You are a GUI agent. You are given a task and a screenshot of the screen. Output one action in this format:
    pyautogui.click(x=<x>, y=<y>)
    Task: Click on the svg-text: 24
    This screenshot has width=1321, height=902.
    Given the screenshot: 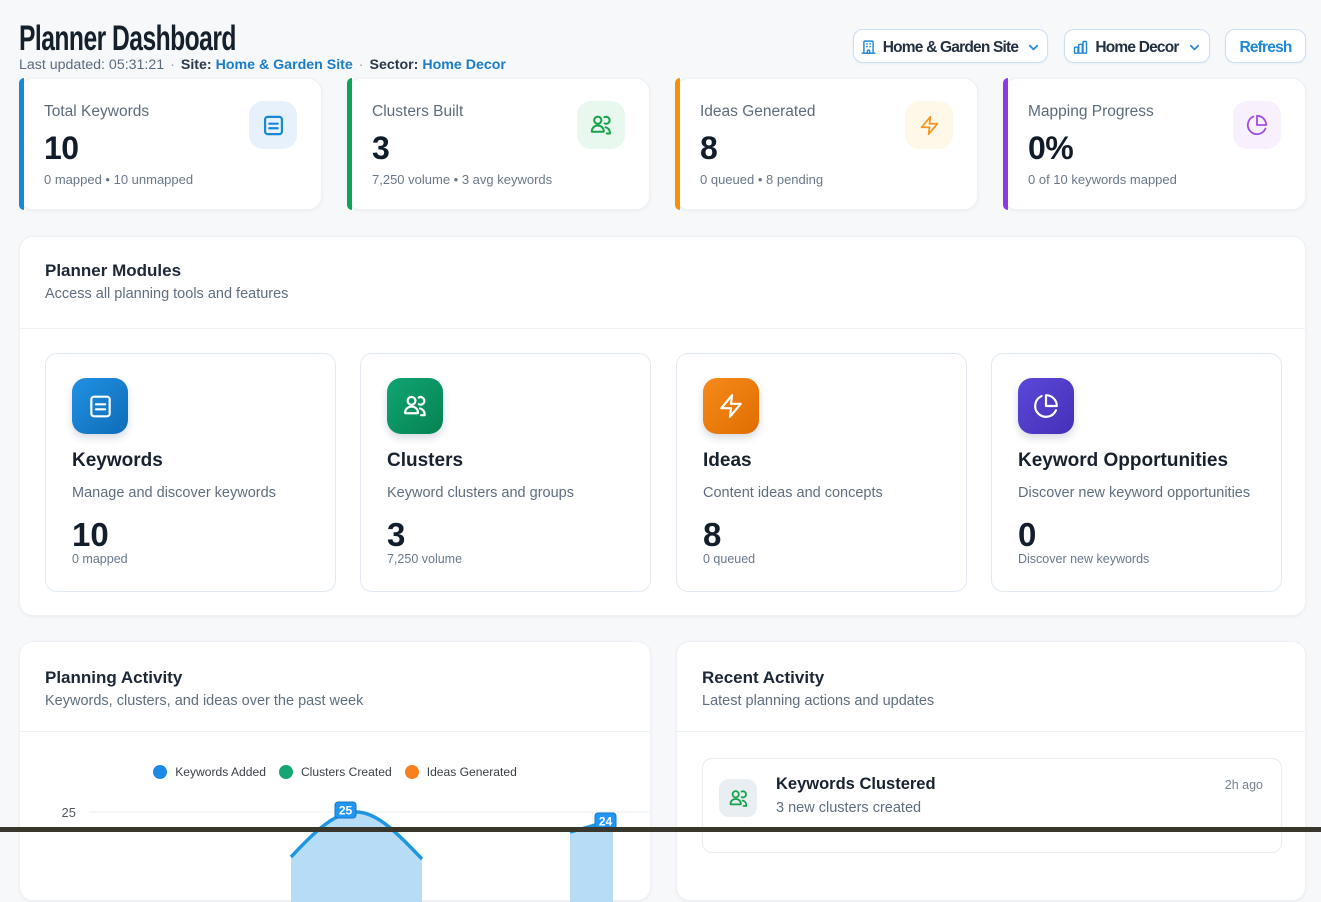 What is the action you would take?
    pyautogui.click(x=606, y=822)
    